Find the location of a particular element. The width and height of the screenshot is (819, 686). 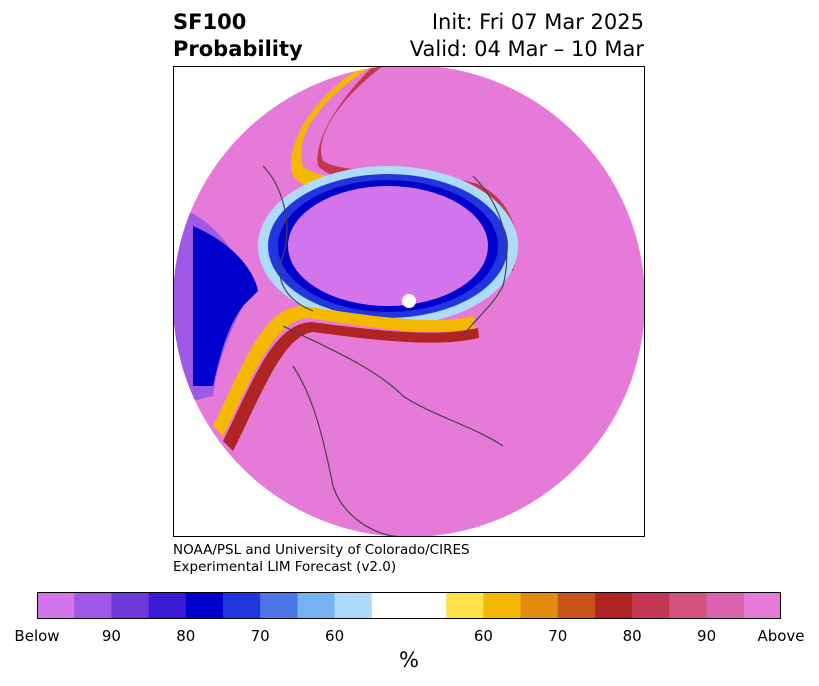

valid-range: Valid: 04 Mar – 10 Mar is located at coordinates (526, 49).